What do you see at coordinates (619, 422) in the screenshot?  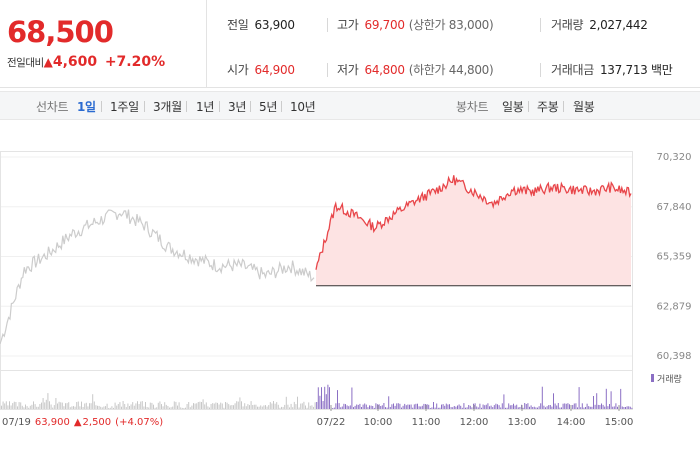 I see `x-tick-label: 15:00` at bounding box center [619, 422].